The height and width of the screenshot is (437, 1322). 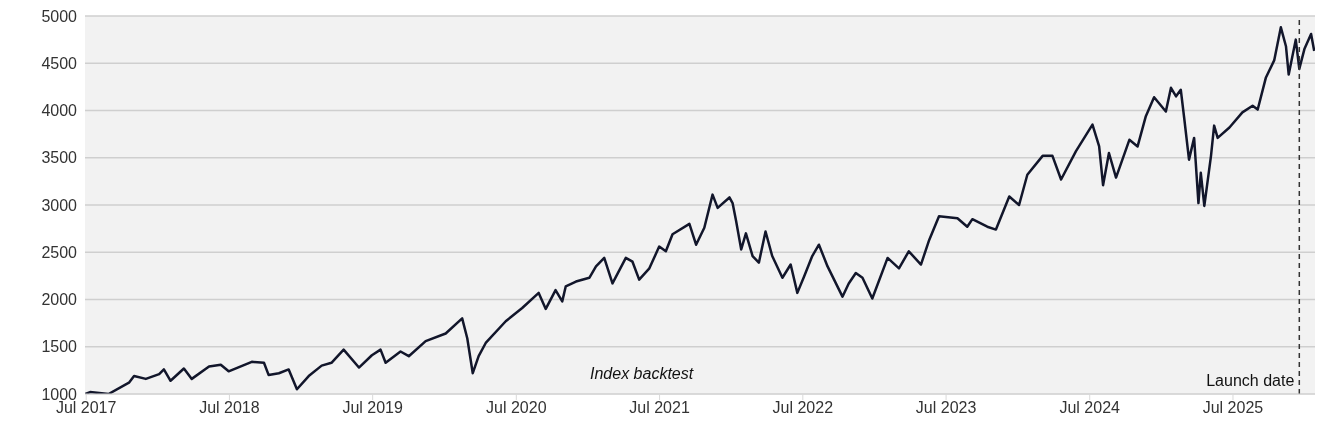 I want to click on y-tick-label: 2000, so click(x=59, y=300).